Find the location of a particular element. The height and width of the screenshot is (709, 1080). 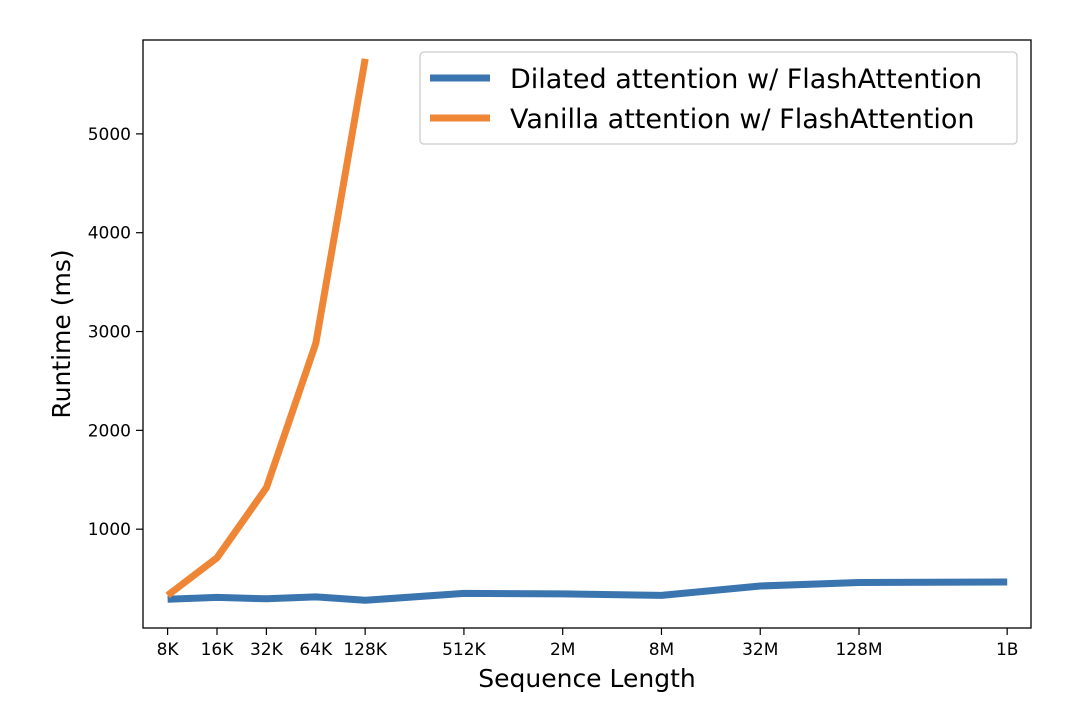

x-axis: 8K 16K 32K 64K 128K 512K 2M 8M 32M 128M 1B is located at coordinates (587, 644).